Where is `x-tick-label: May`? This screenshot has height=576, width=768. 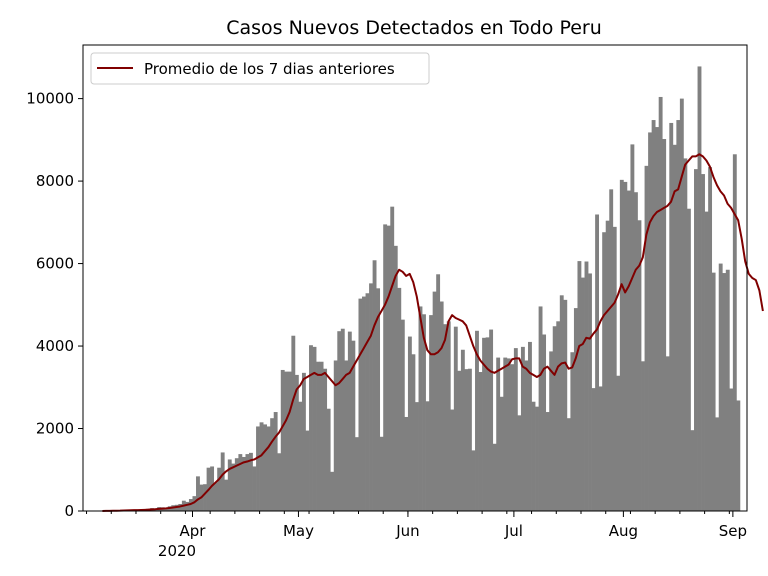 x-tick-label: May is located at coordinates (298, 531).